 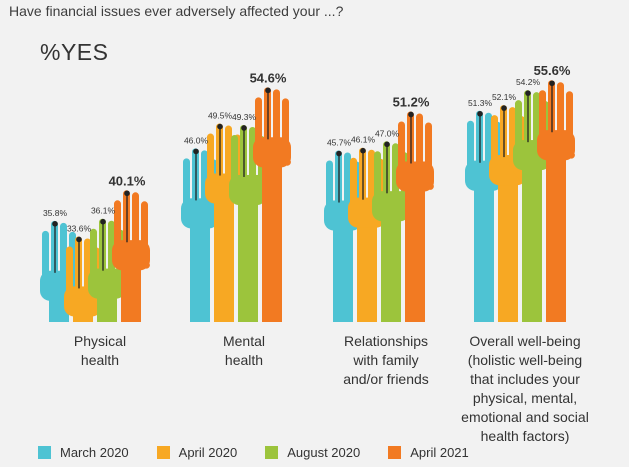 I want to click on data-label-august-2020-cat-4: 54.2%, so click(x=528, y=82).